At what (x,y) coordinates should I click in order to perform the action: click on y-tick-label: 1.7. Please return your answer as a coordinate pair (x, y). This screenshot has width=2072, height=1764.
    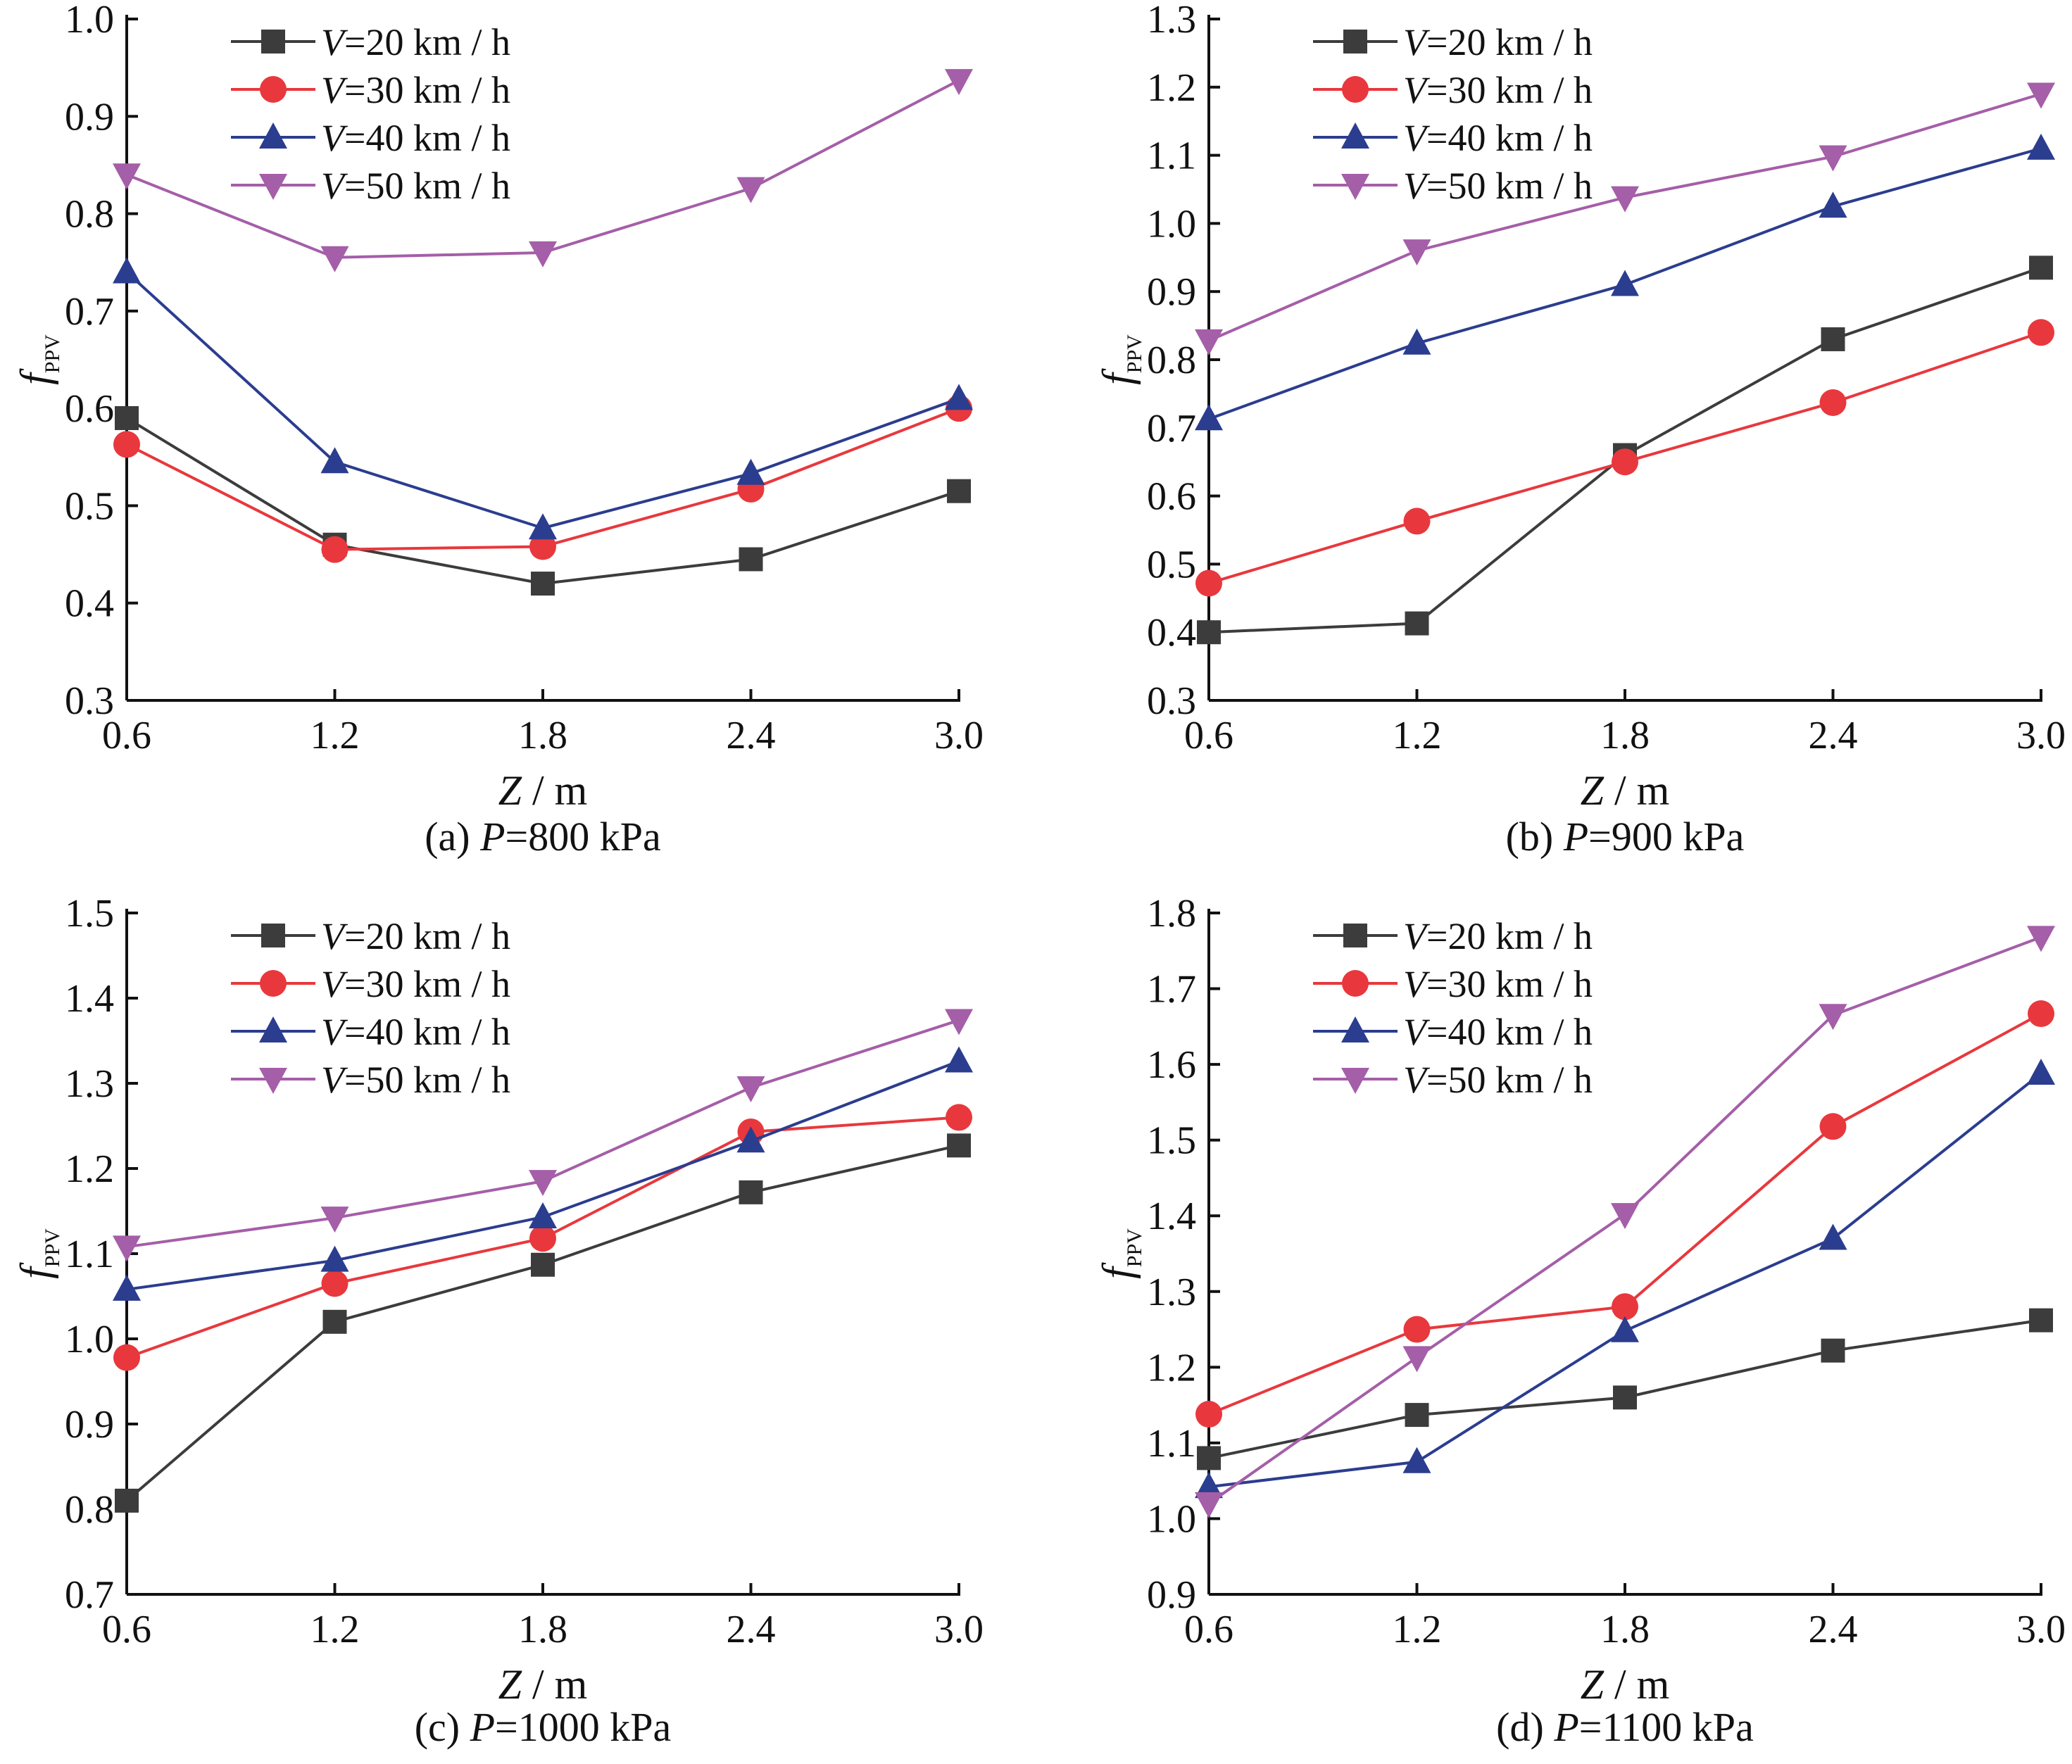
    Looking at the image, I should click on (1171, 990).